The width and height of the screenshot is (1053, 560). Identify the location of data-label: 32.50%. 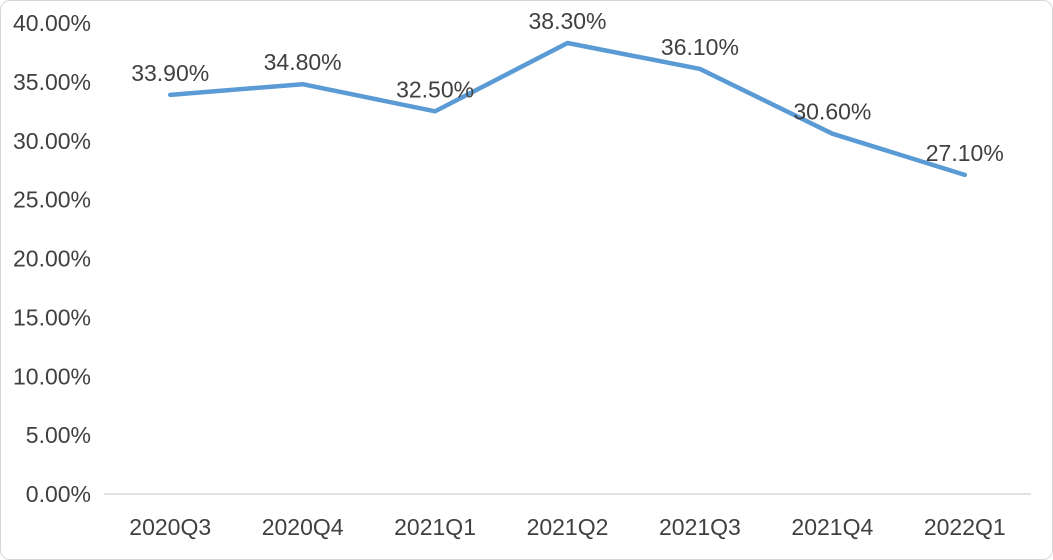
(435, 89).